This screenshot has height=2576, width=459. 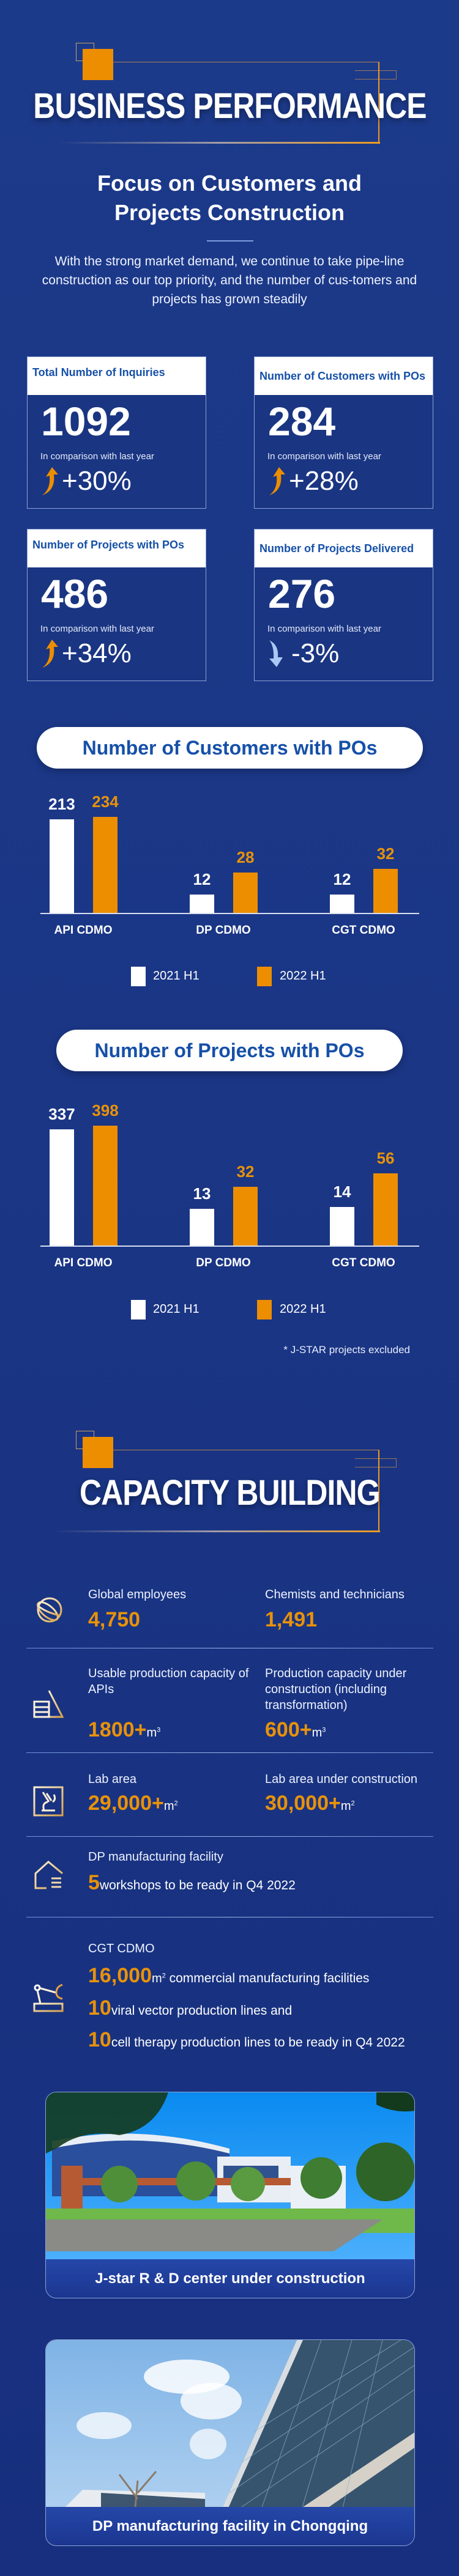 What do you see at coordinates (230, 1493) in the screenshot?
I see `capacity-title: CAPACITY BUILDING` at bounding box center [230, 1493].